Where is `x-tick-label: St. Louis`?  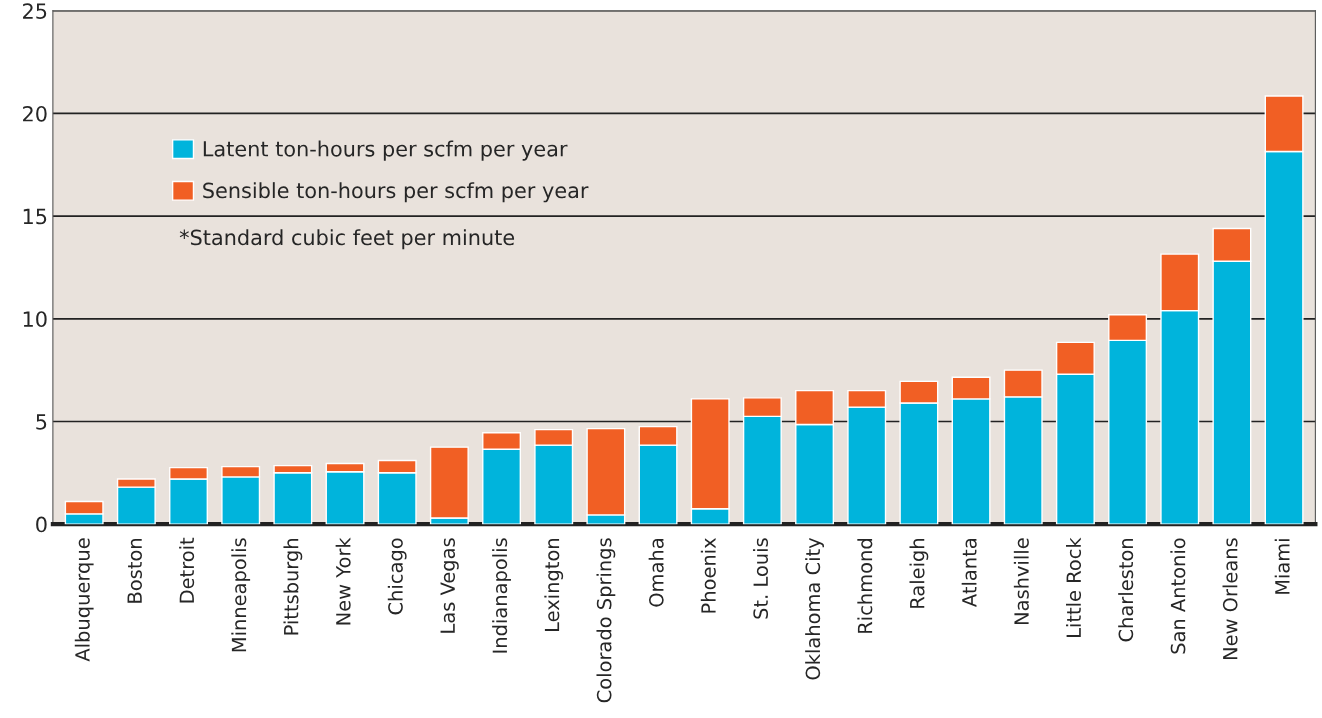 x-tick-label: St. Louis is located at coordinates (760, 578).